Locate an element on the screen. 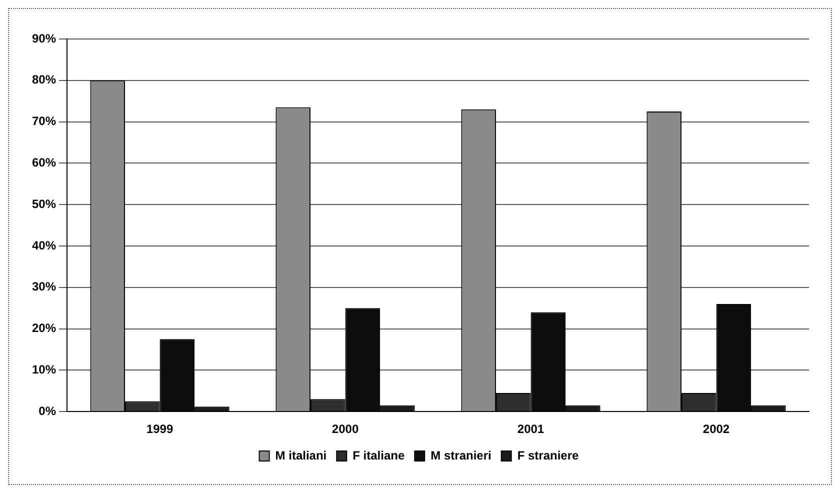 Image resolution: width=840 pixels, height=493 pixels. x-tick-label: 2002 is located at coordinates (716, 429).